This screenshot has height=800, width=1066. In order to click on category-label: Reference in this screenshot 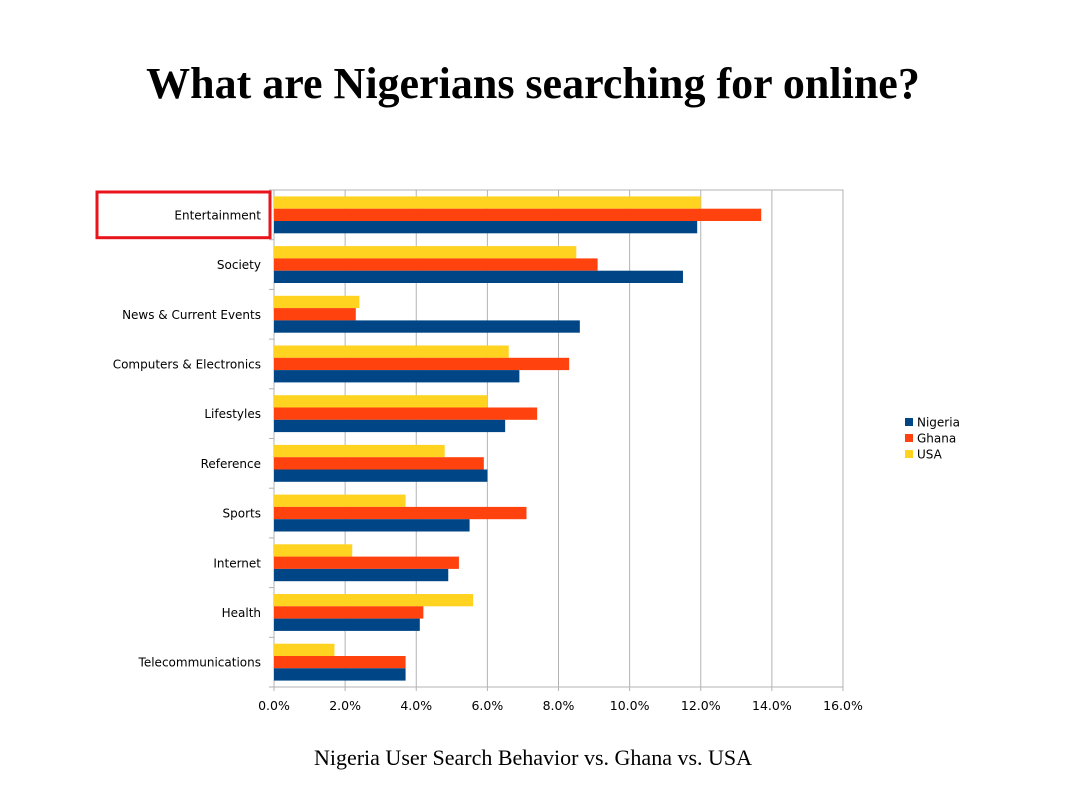, I will do `click(231, 464)`.